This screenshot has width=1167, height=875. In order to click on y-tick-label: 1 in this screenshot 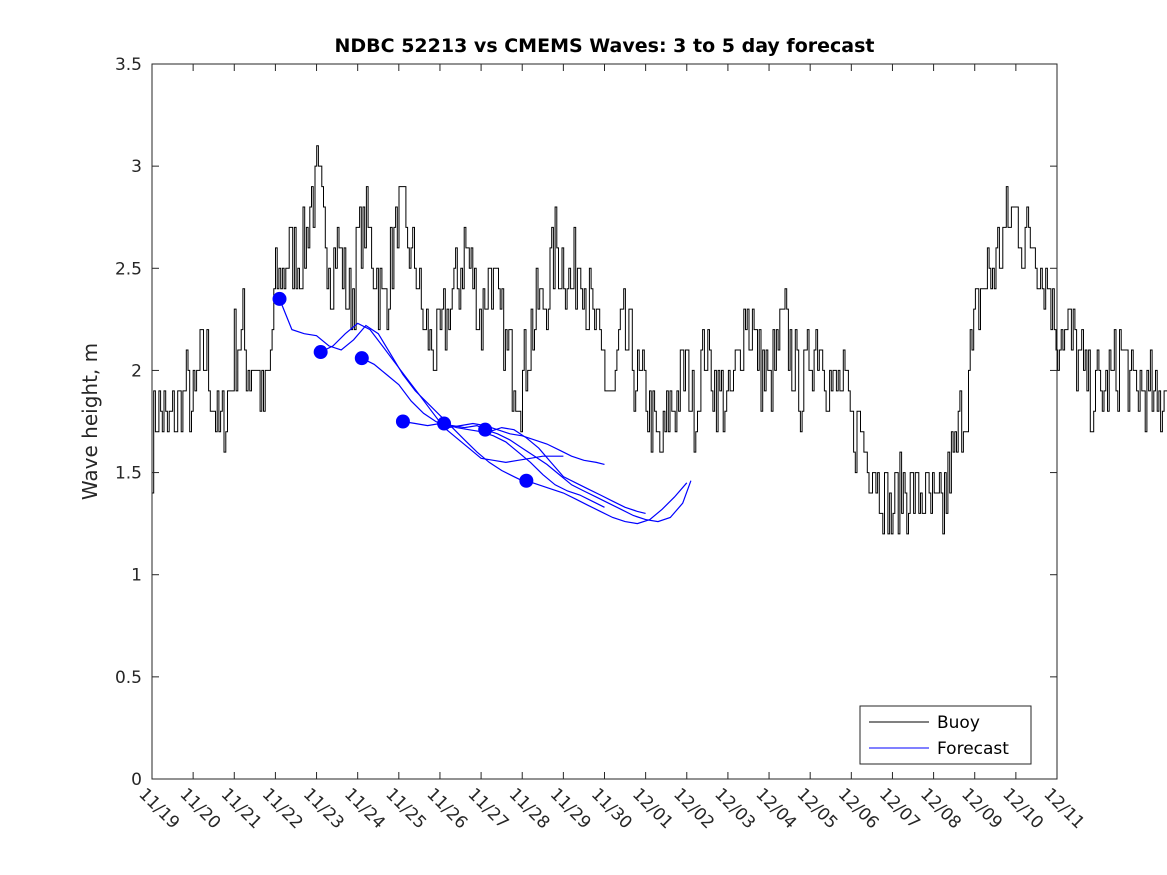, I will do `click(136, 576)`.